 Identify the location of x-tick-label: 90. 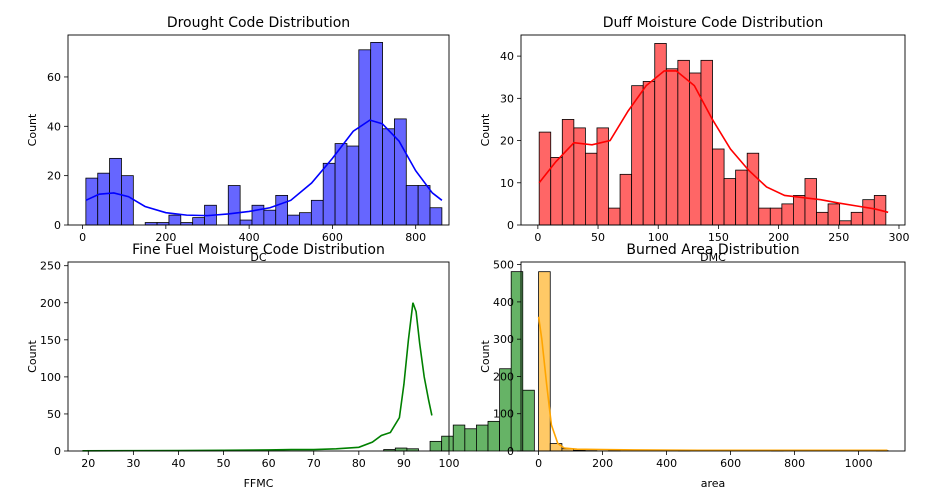
(404, 463).